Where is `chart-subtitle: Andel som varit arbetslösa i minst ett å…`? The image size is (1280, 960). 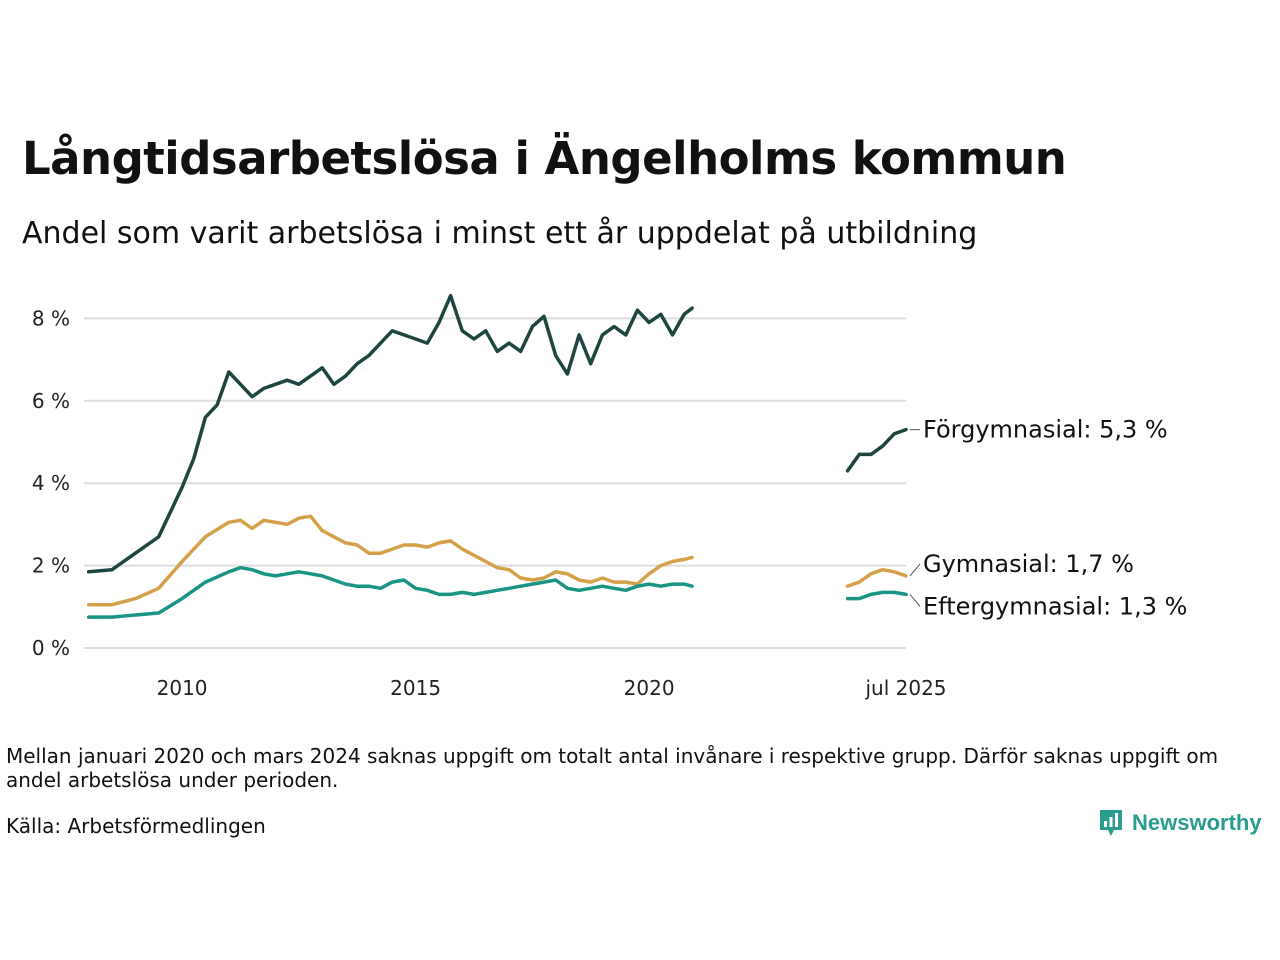 chart-subtitle: Andel som varit arbetslösa i minst ett å… is located at coordinates (500, 233).